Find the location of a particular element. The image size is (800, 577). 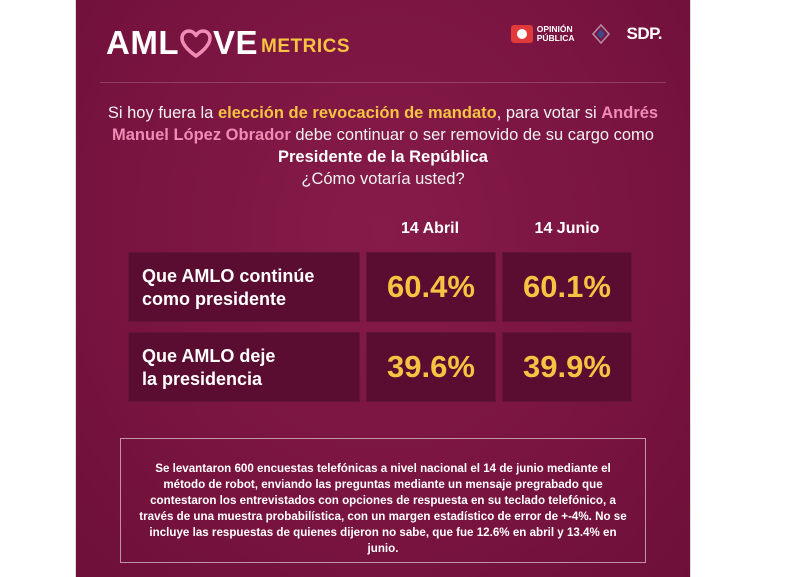

header-divider is located at coordinates (383, 82).